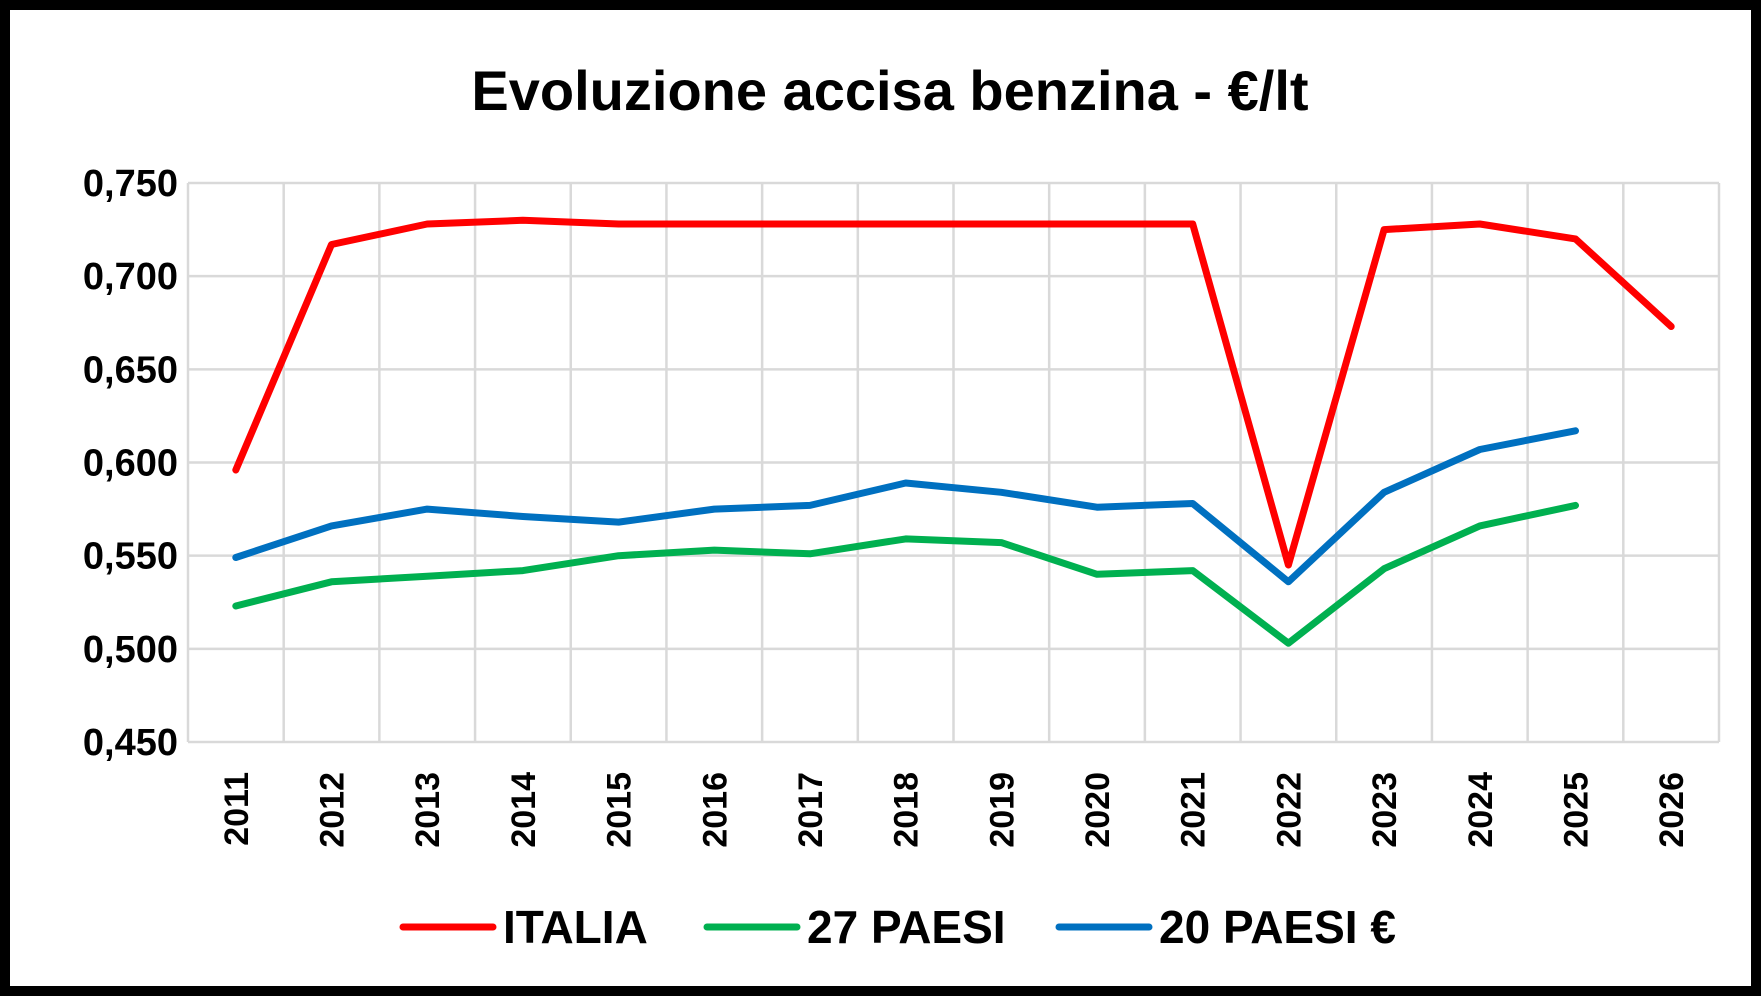 This screenshot has width=1761, height=1006. I want to click on y-tick-label: 0,500, so click(130, 650).